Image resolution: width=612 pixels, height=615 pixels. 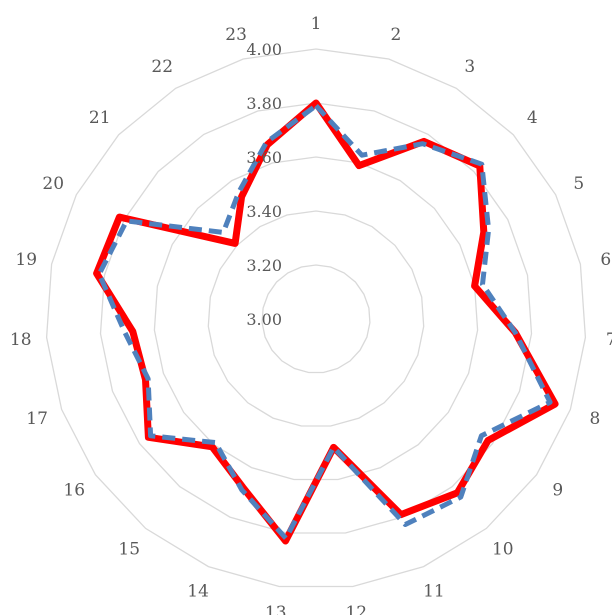 I want to click on category-label-10: 10, so click(x=503, y=550).